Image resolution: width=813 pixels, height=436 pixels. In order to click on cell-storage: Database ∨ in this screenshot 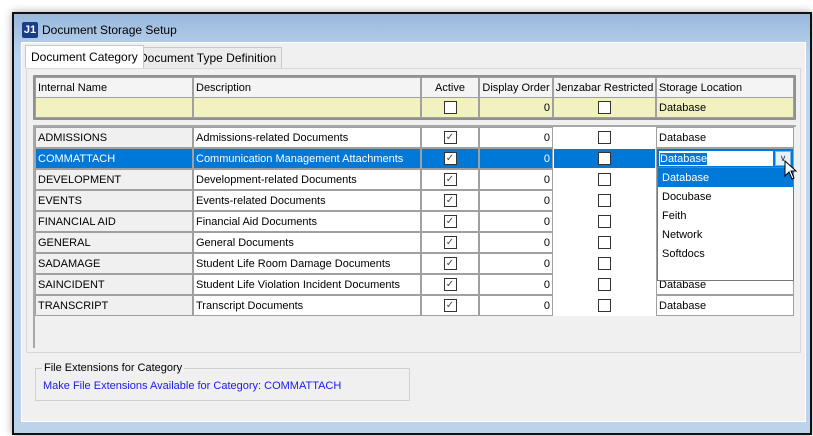, I will do `click(725, 158)`.